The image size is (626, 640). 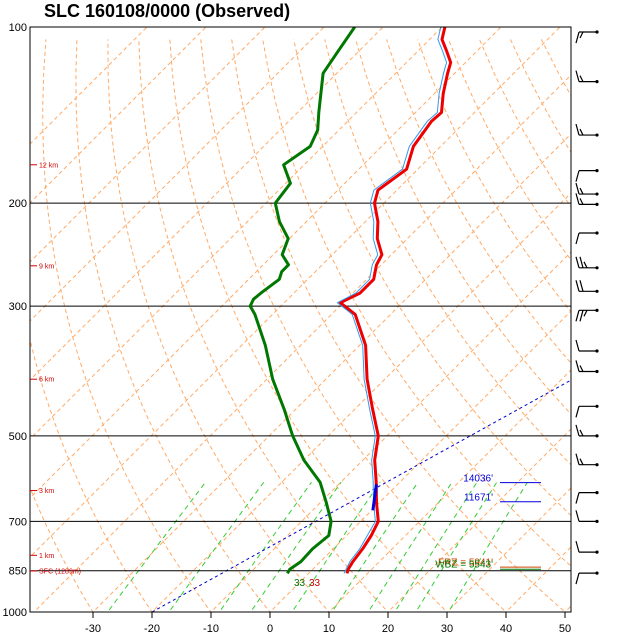 What do you see at coordinates (48, 165) in the screenshot?
I see `height-label: 12 km` at bounding box center [48, 165].